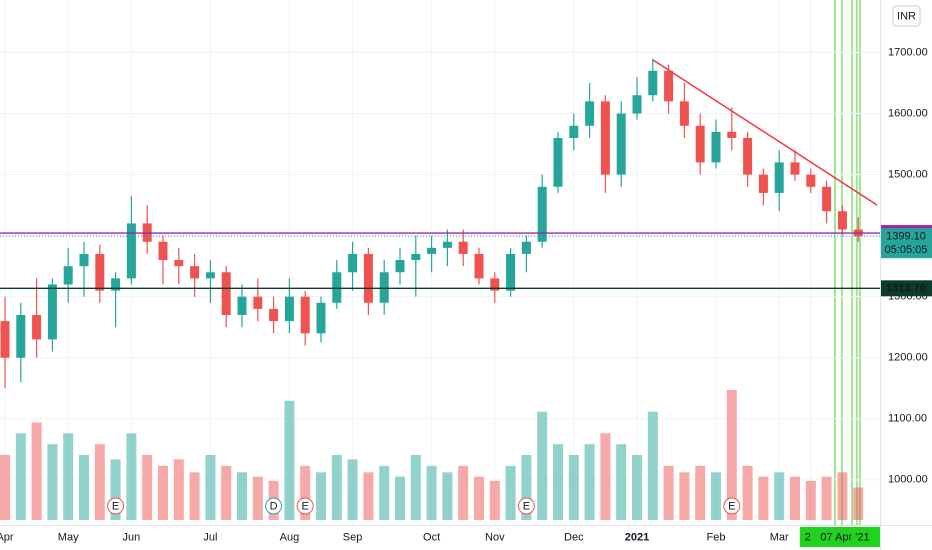  Describe the element at coordinates (908, 174) in the screenshot. I see `y-tick-label: 1500.00` at that location.